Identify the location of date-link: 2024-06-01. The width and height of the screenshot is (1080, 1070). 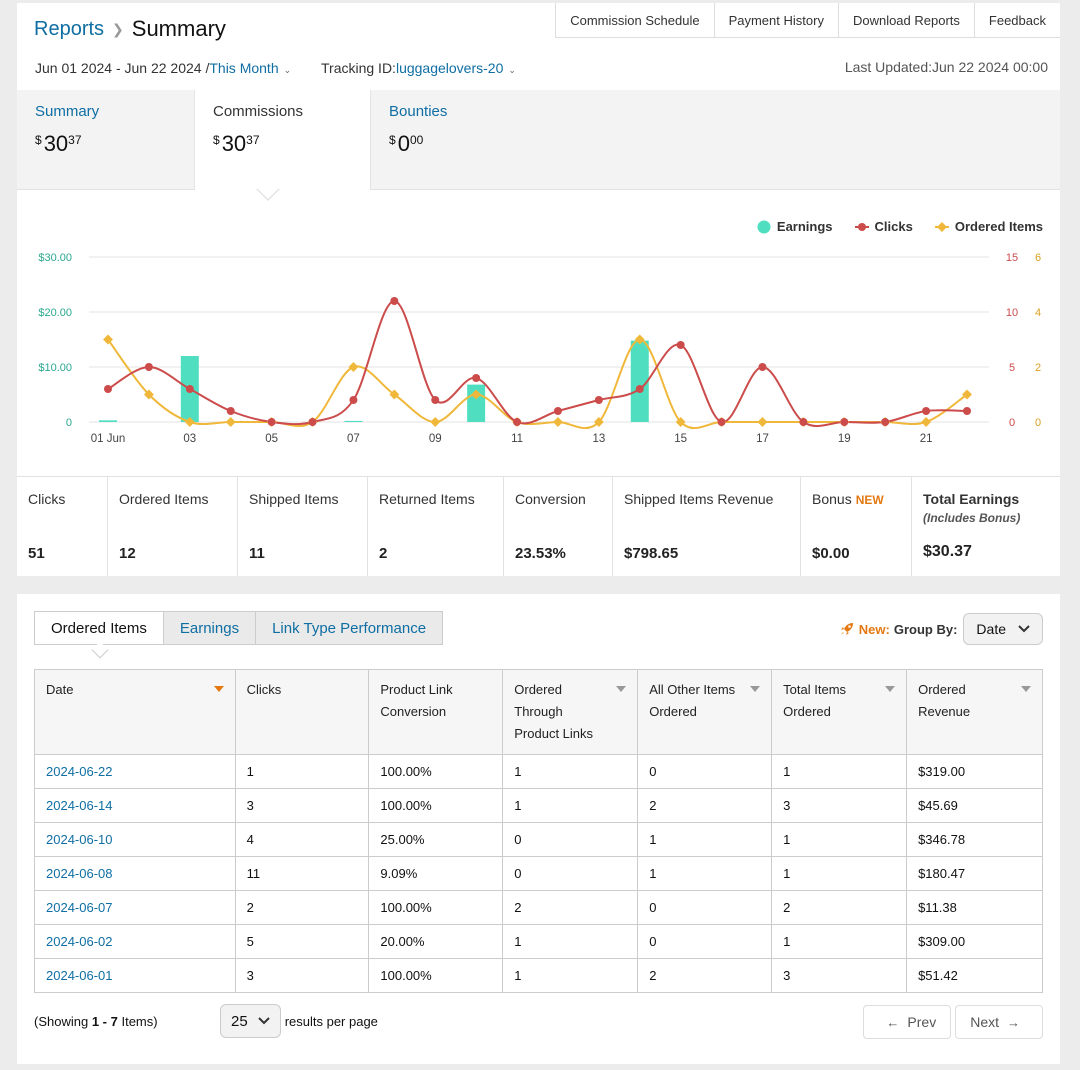
(79, 975).